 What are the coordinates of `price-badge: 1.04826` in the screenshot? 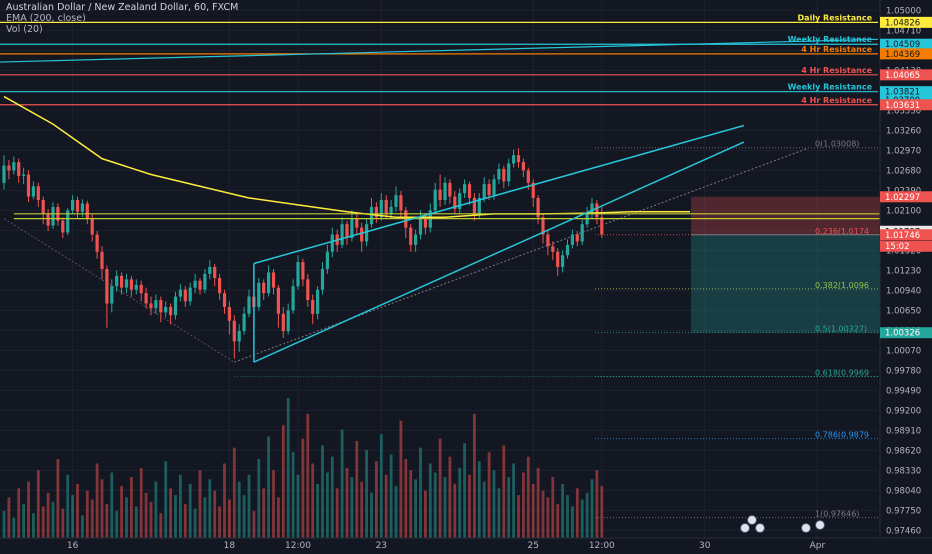 It's located at (902, 23).